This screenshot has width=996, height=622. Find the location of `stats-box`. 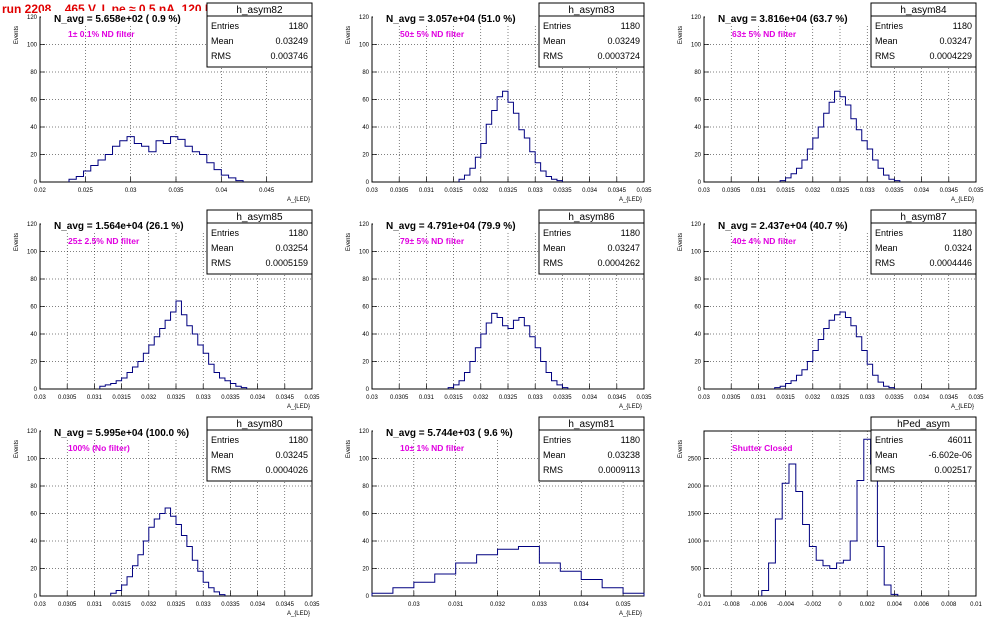

stats-box is located at coordinates (591, 449).